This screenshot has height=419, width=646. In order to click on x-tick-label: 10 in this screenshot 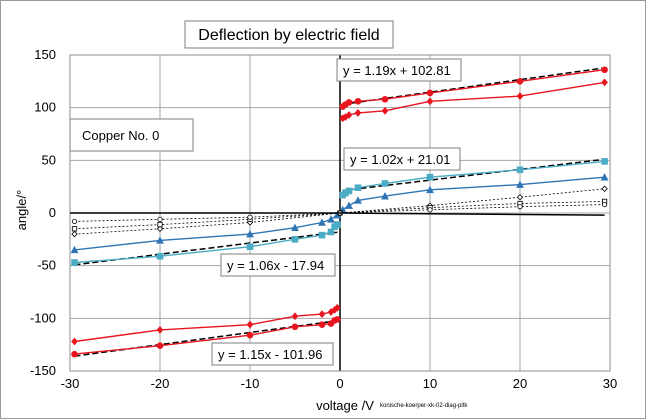, I will do `click(430, 383)`.